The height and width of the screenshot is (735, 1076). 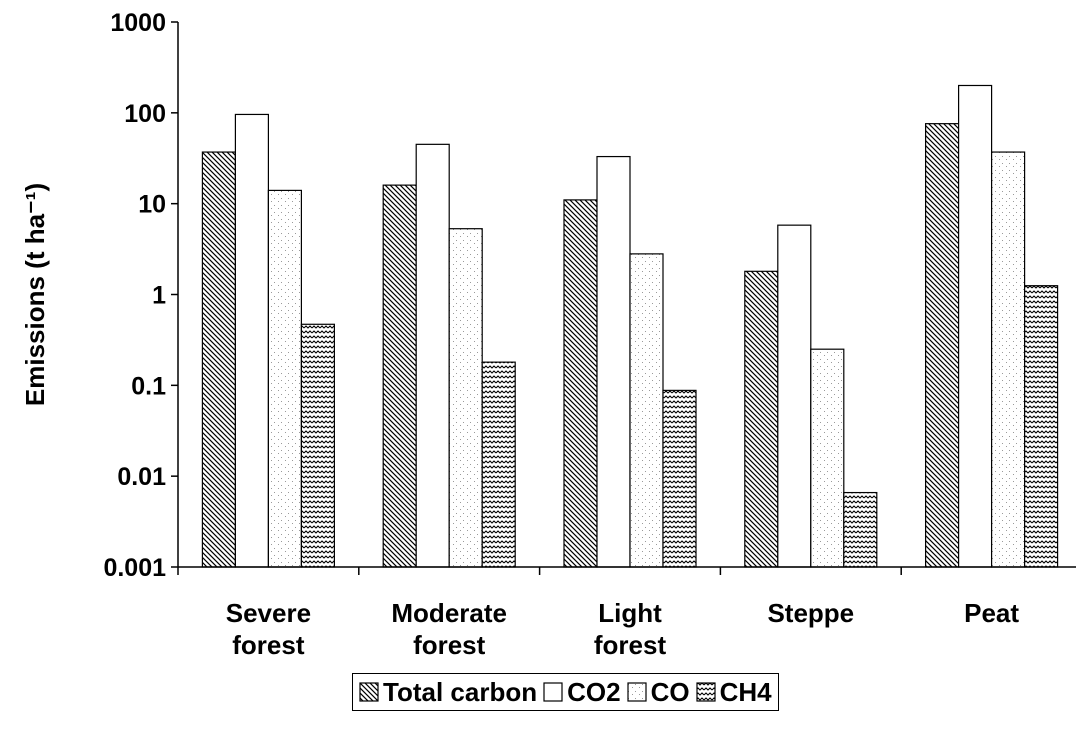 I want to click on x-tick-label: Peat, so click(x=992, y=613).